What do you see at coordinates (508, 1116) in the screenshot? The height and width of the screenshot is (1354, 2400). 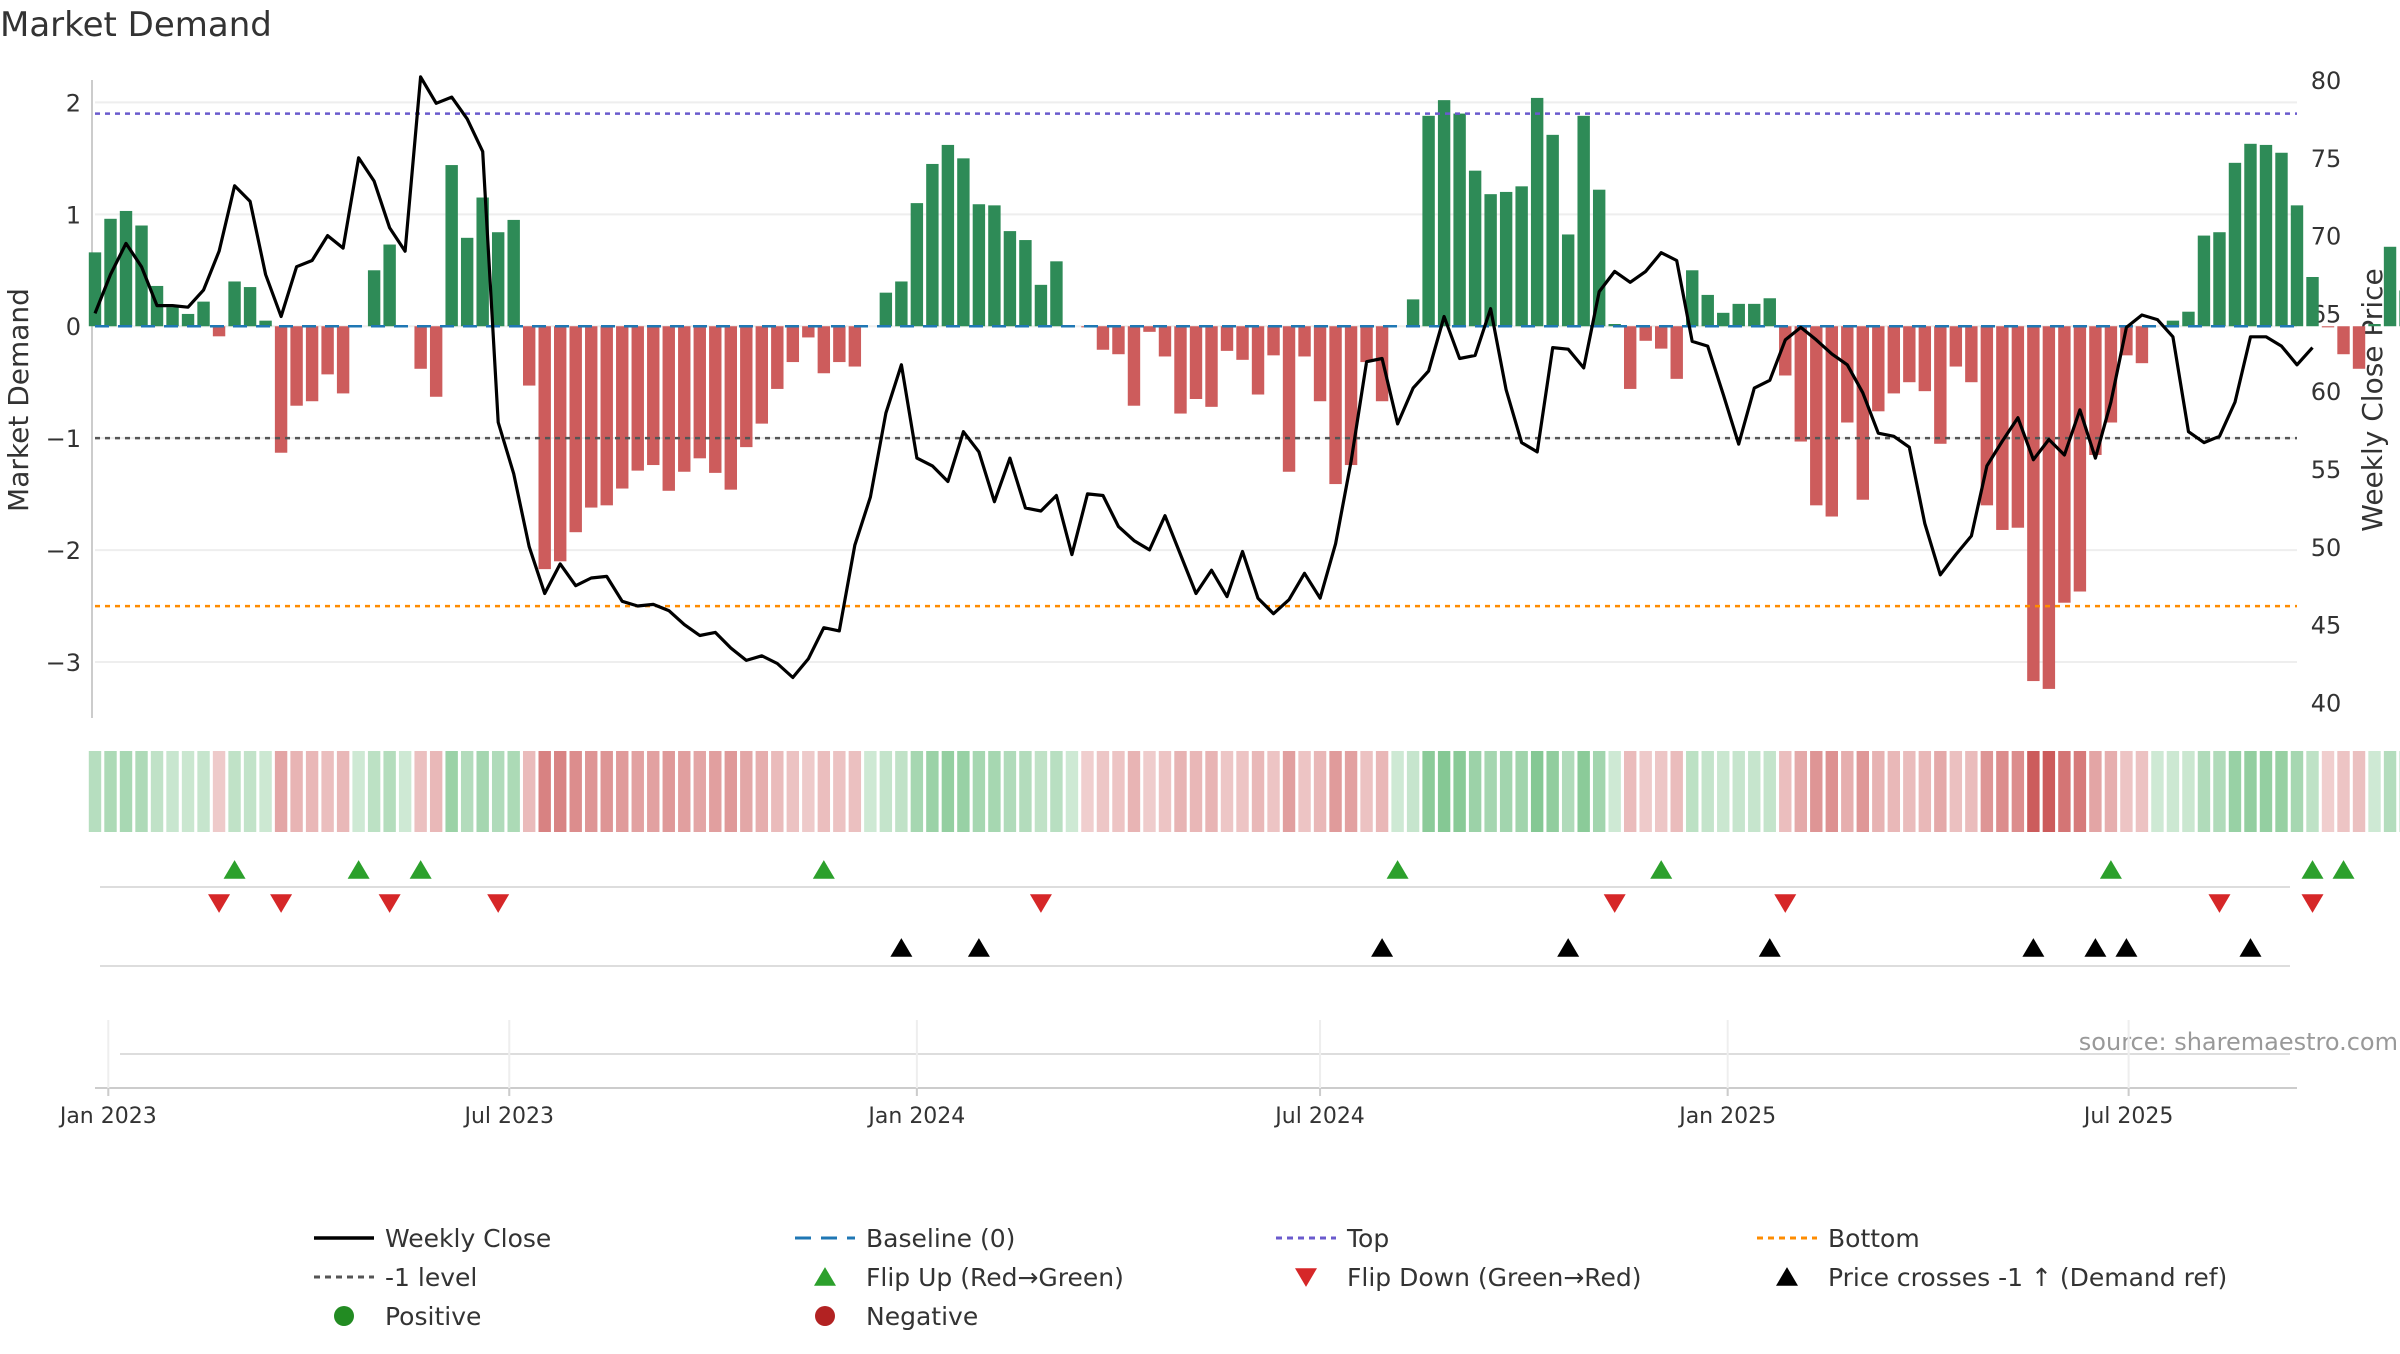 I see `x-tick-label: Jul 2023` at bounding box center [508, 1116].